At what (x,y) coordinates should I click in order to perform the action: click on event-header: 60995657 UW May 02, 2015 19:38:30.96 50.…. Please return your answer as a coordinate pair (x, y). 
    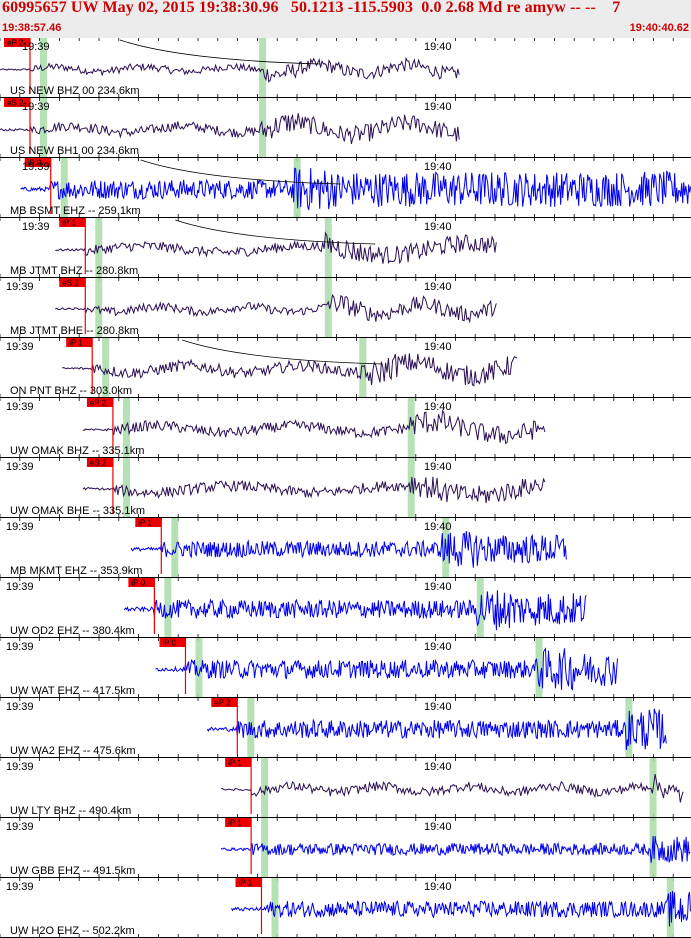
    Looking at the image, I should click on (345, 19).